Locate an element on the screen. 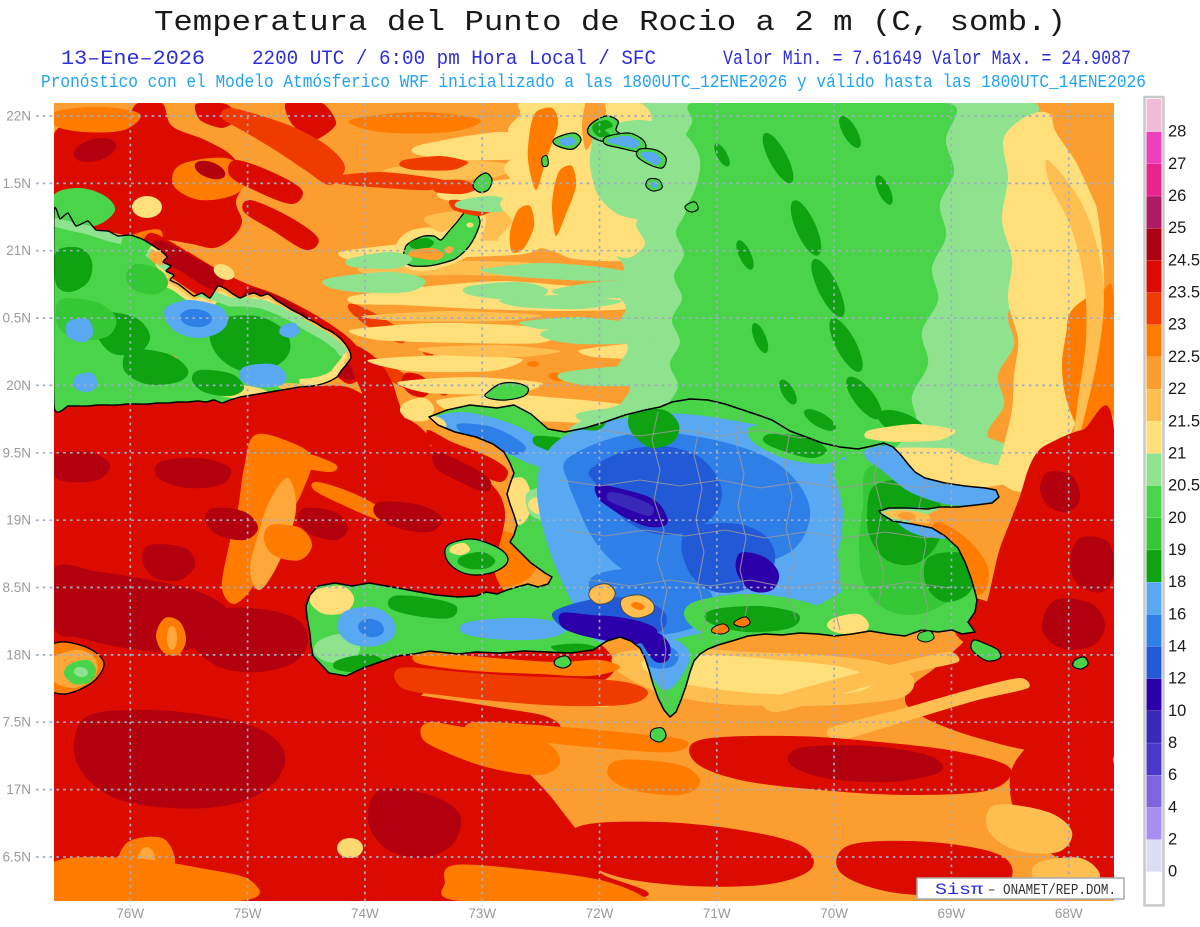 The height and width of the screenshot is (927, 1200). svg-text: 25 is located at coordinates (1177, 228).